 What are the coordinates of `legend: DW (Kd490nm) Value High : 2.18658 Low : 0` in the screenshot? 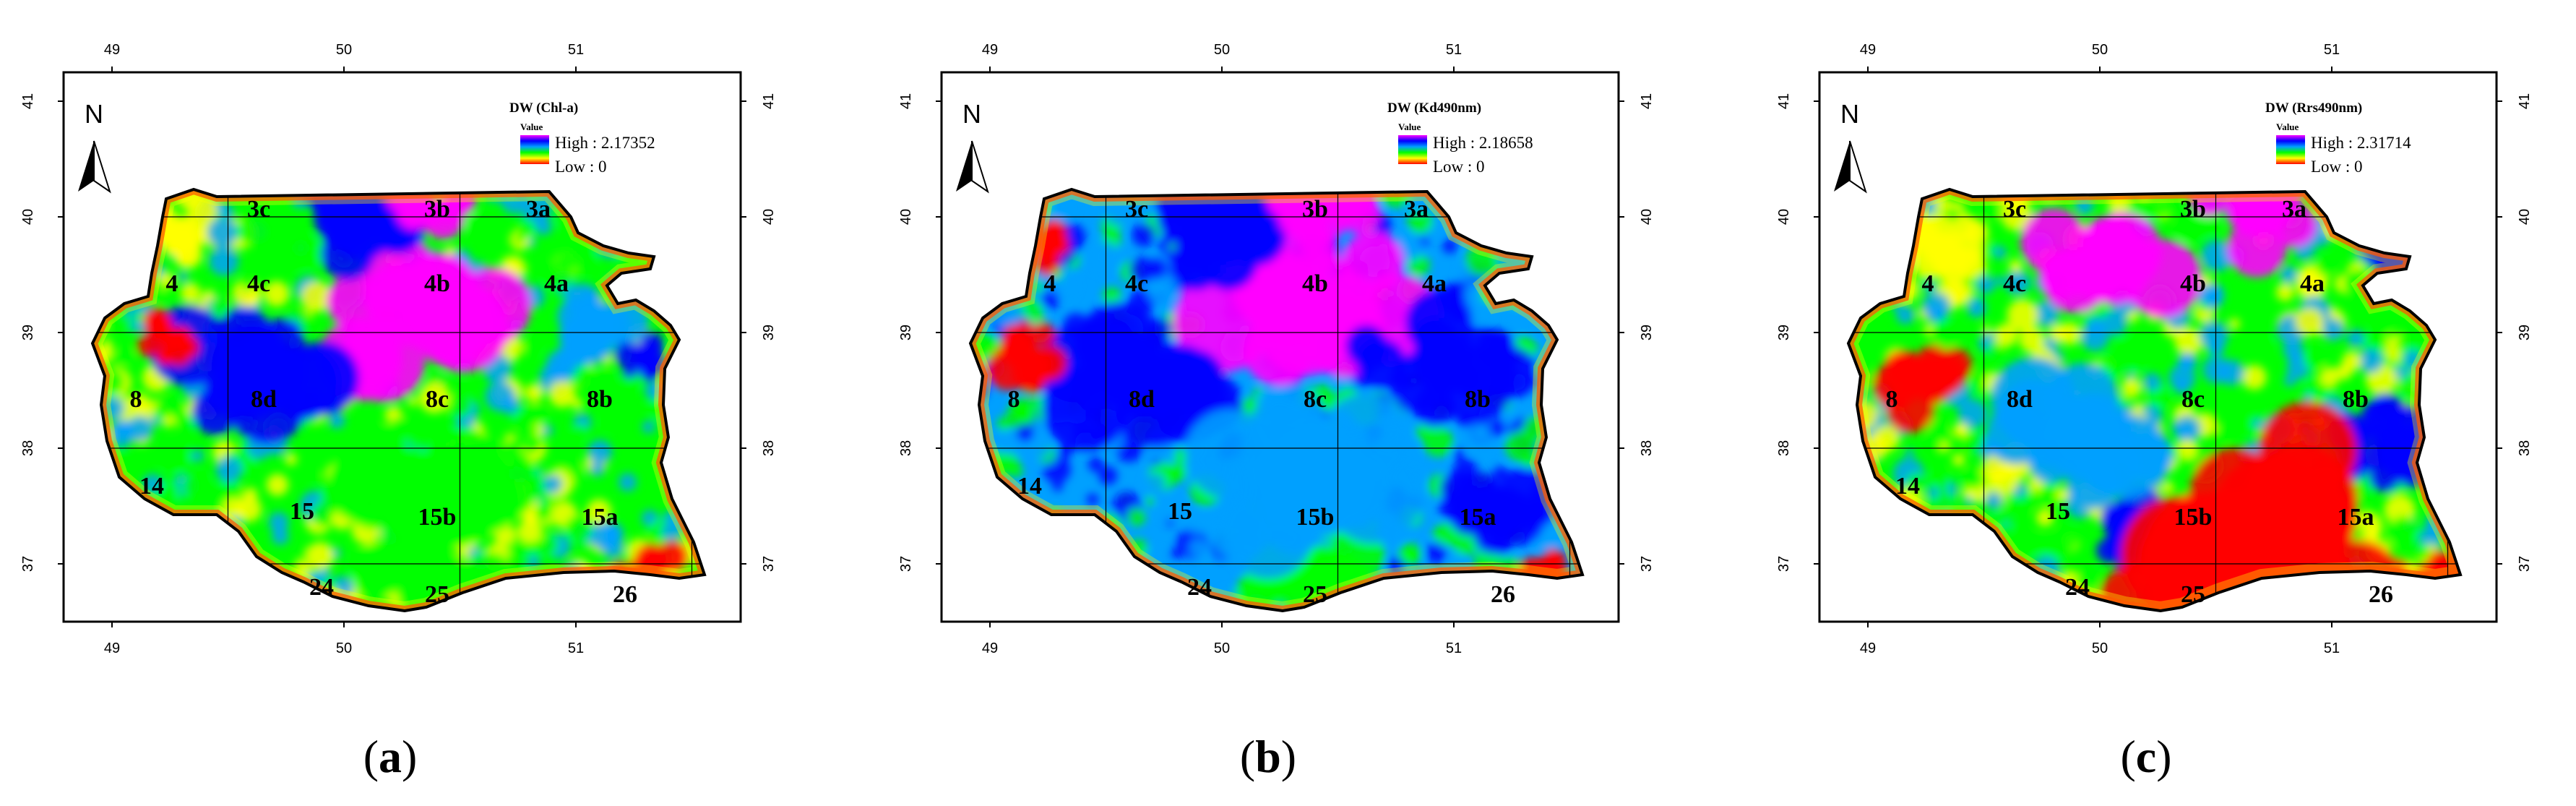 It's located at (1460, 138).